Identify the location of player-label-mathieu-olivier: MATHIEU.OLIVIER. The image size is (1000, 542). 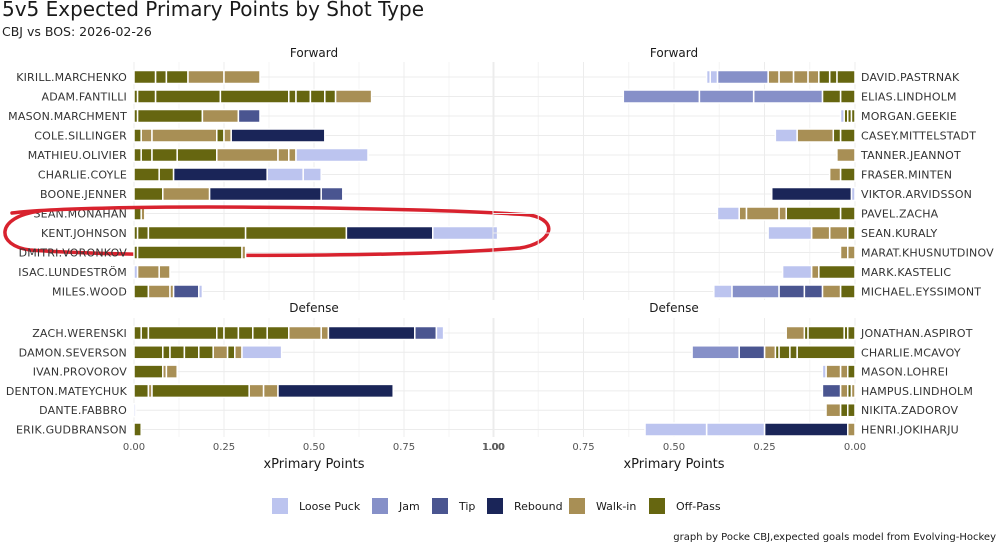
(77, 155).